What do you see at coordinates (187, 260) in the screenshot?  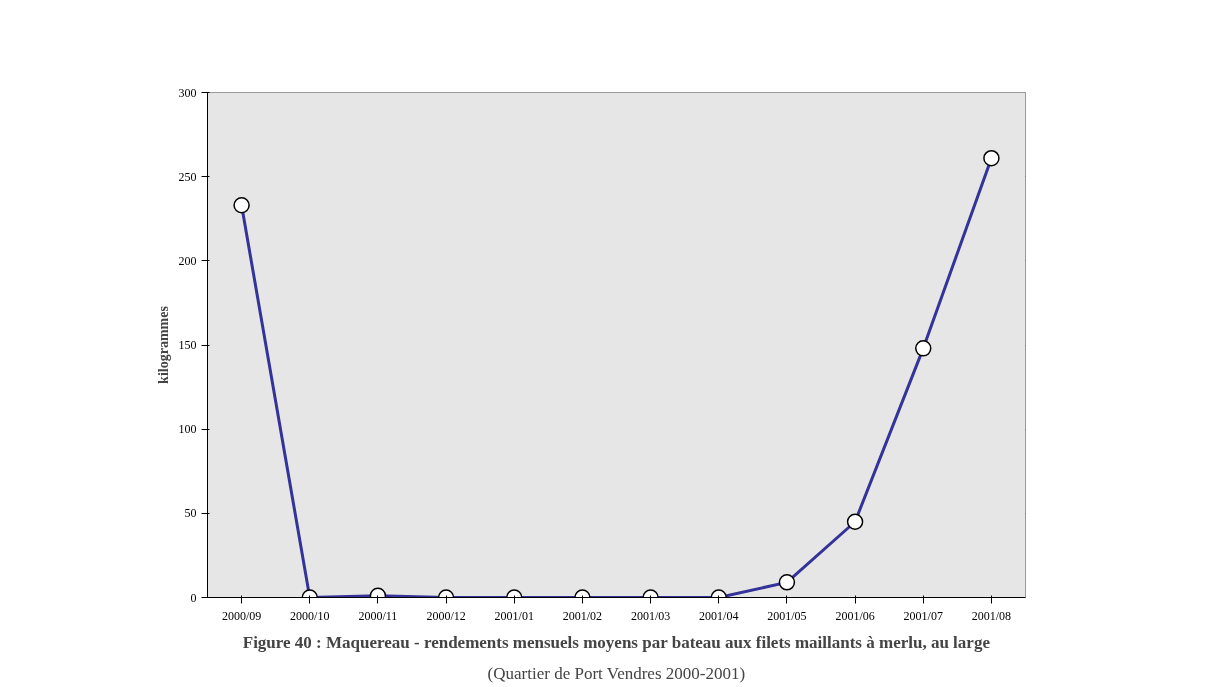 I see `y-tick-label: 200` at bounding box center [187, 260].